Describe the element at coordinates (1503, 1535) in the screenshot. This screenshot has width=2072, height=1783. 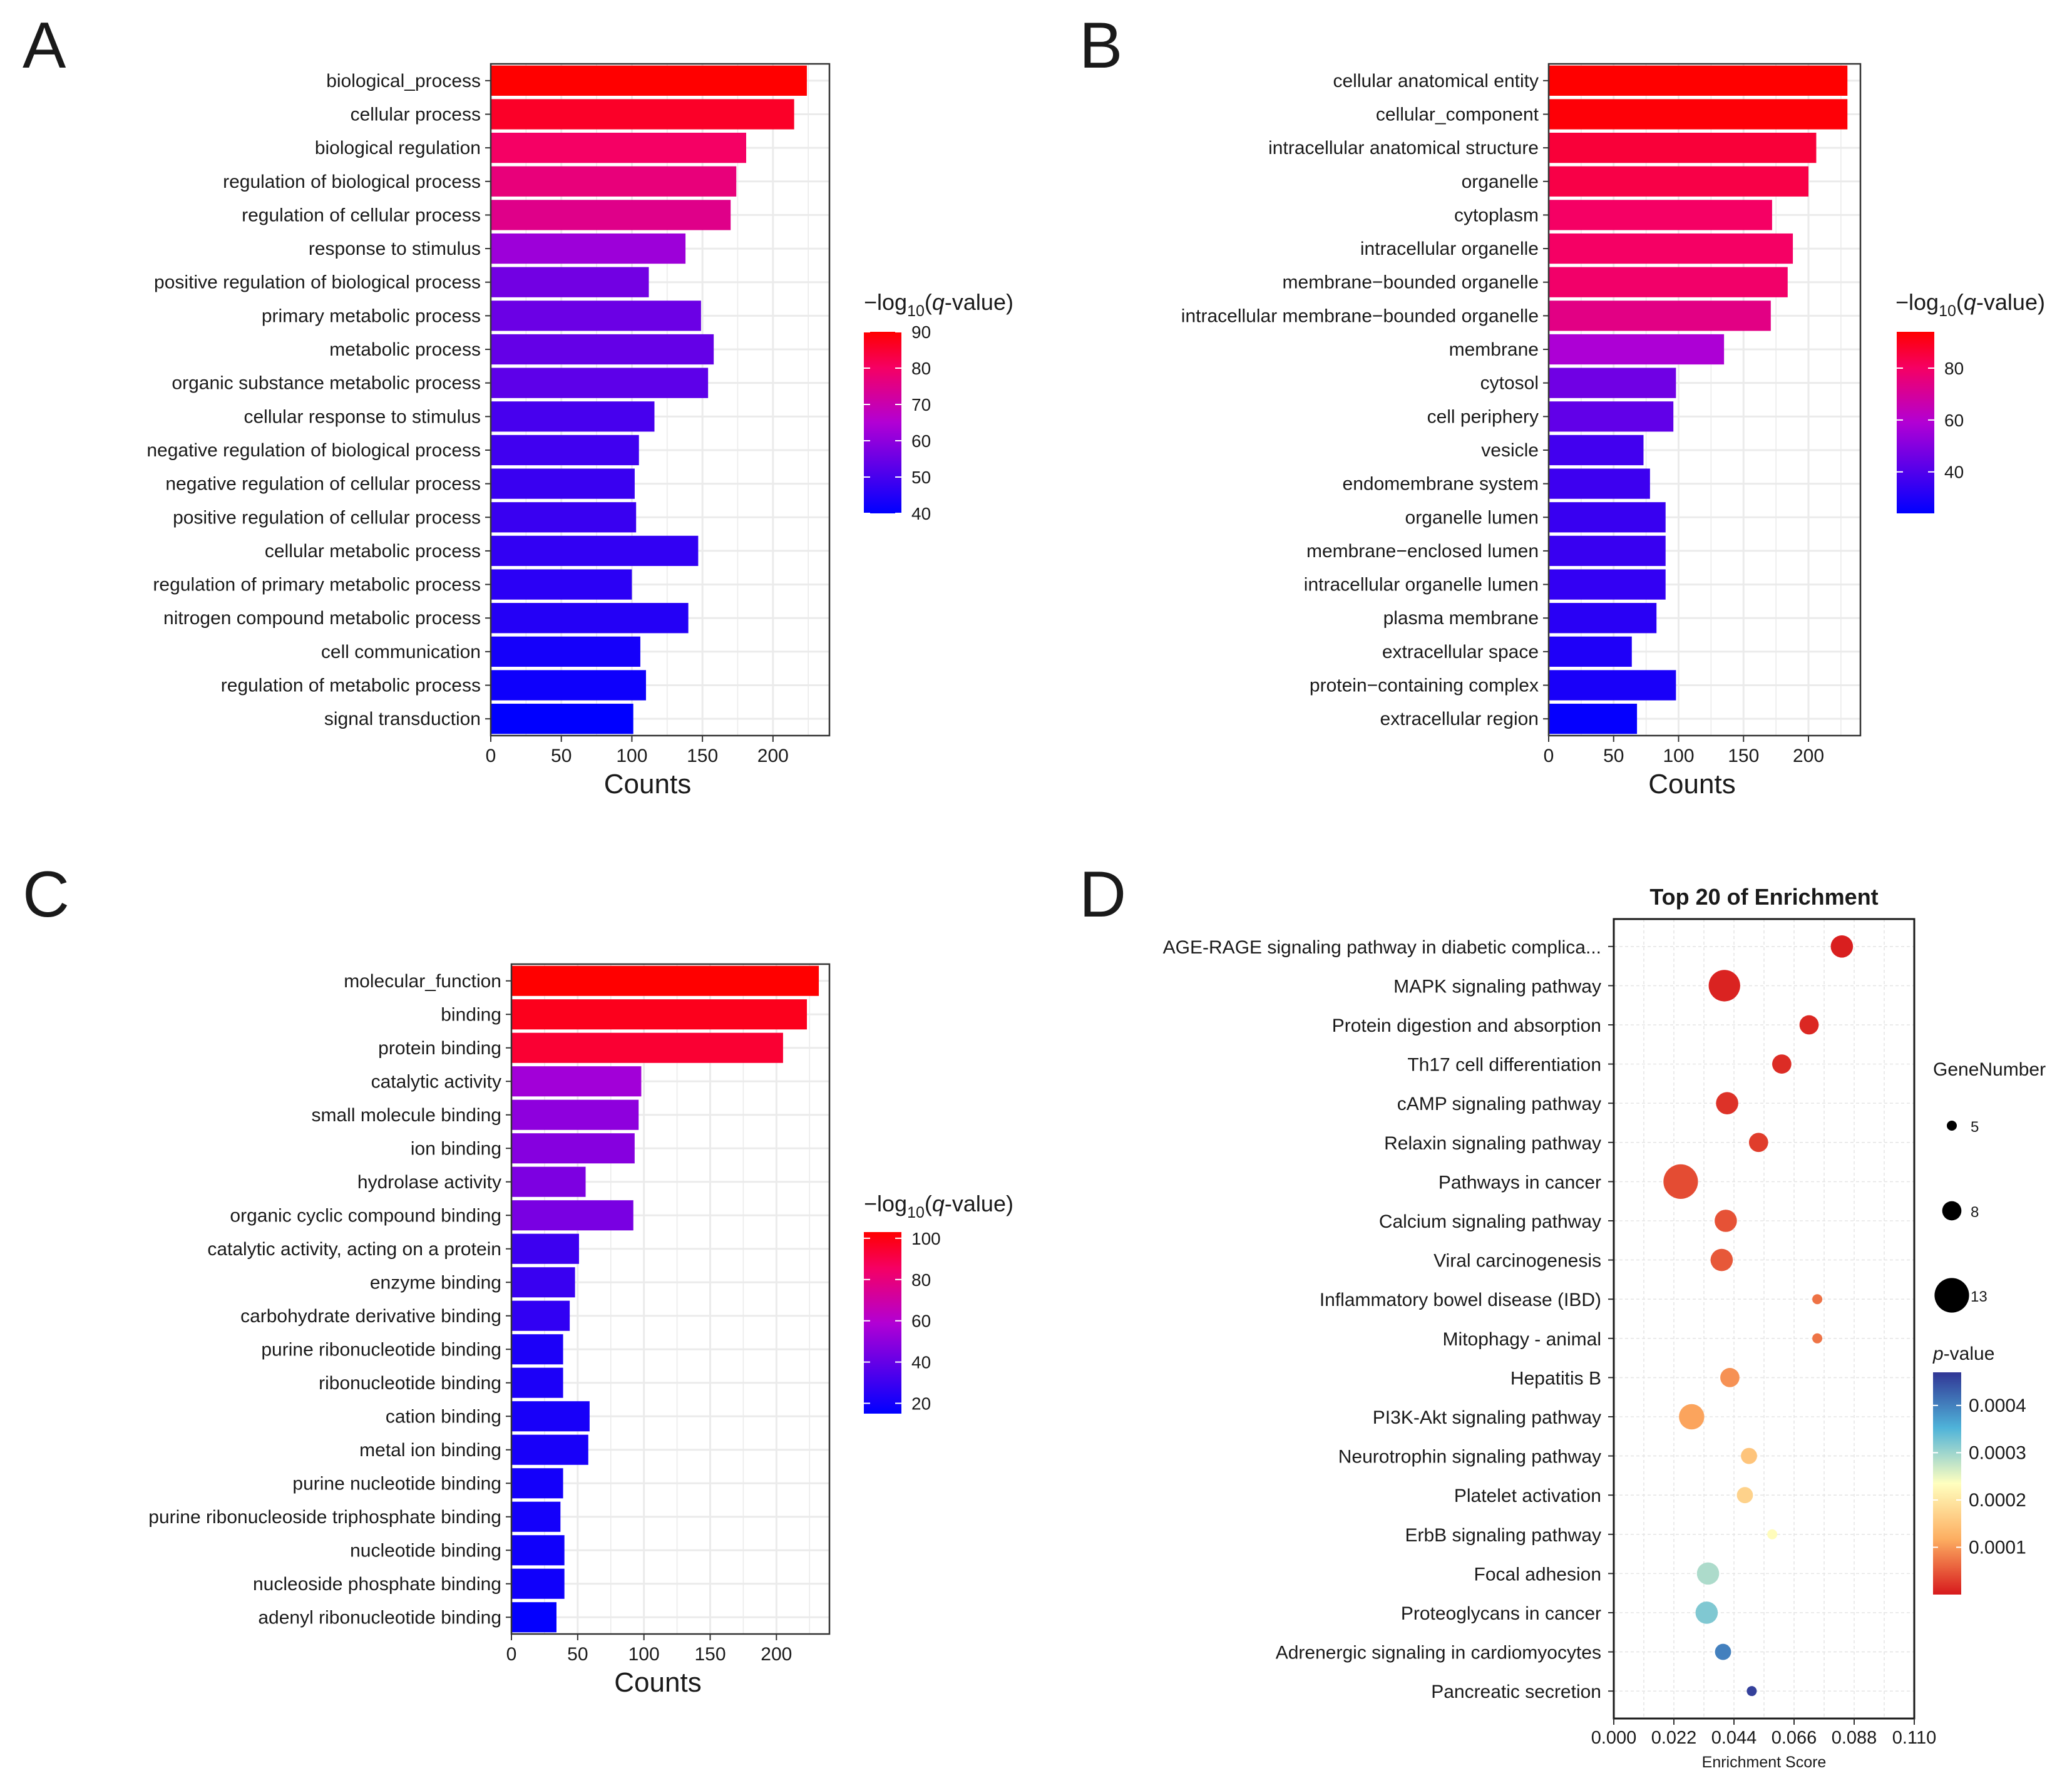
I see `pathway-label: ErbB signaling pathway` at that location.